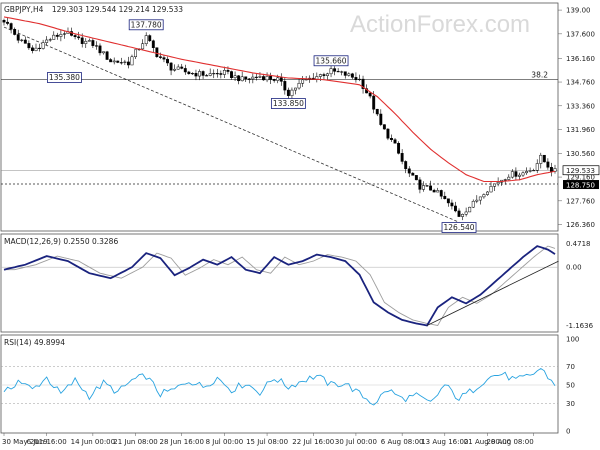 The width and height of the screenshot is (600, 450). I want to click on macd-tick-label: 0.4718, so click(578, 244).